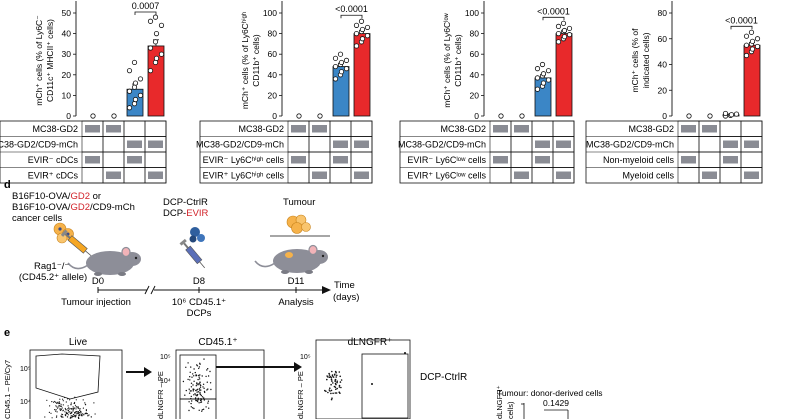 This screenshot has height=419, width=800. I want to click on row-label-dcp-ctrlr: DCP-CtrlR, so click(443, 377).